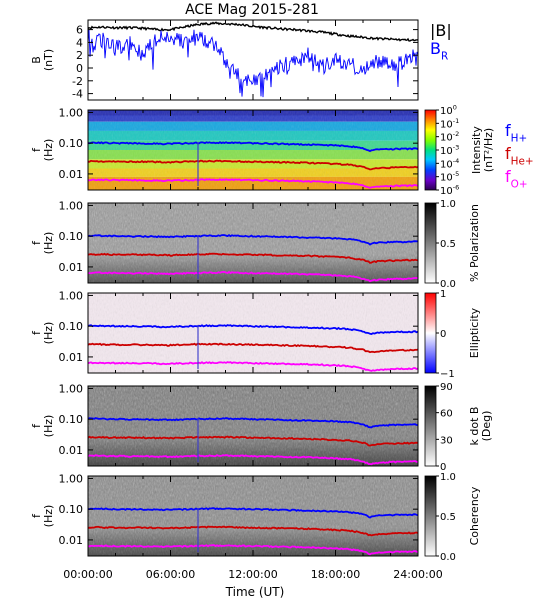  Describe the element at coordinates (448, 111) in the screenshot. I see `colorbar-tick-label: 100` at that location.